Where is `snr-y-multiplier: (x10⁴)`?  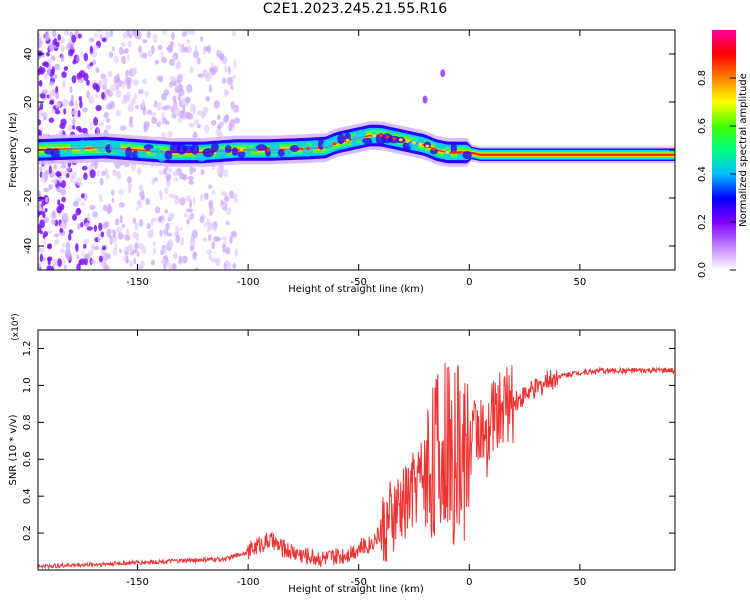
snr-y-multiplier: (x10⁴) is located at coordinates (16, 326).